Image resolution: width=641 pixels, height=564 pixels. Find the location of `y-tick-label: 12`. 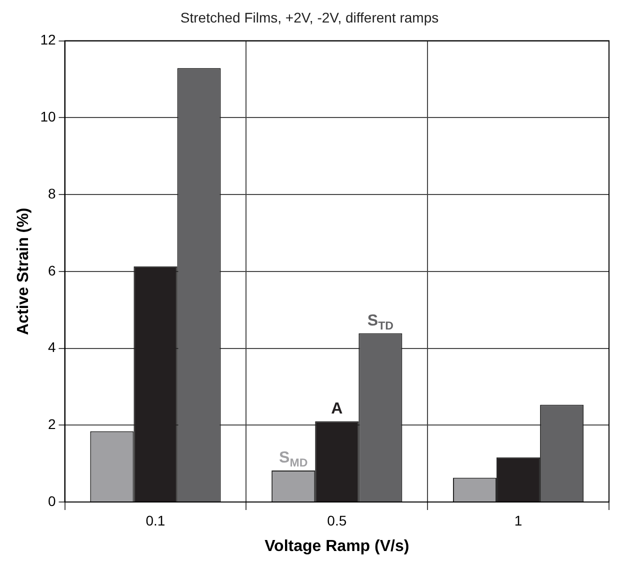

y-tick-label: 12 is located at coordinates (48, 40).